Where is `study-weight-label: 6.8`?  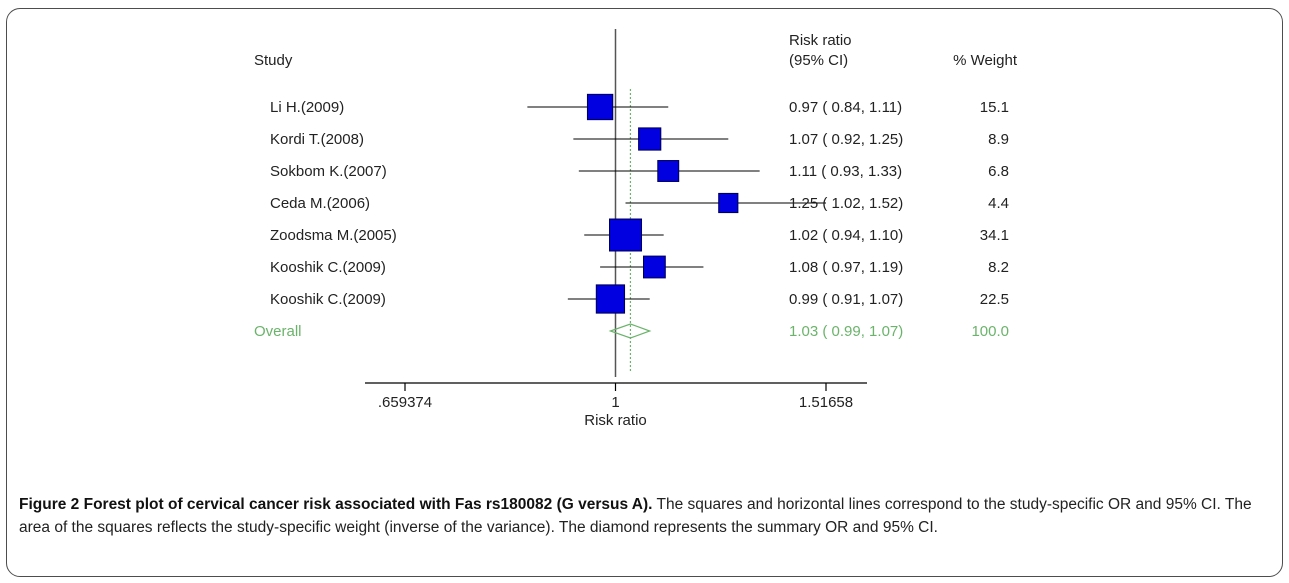 study-weight-label: 6.8 is located at coordinates (998, 171).